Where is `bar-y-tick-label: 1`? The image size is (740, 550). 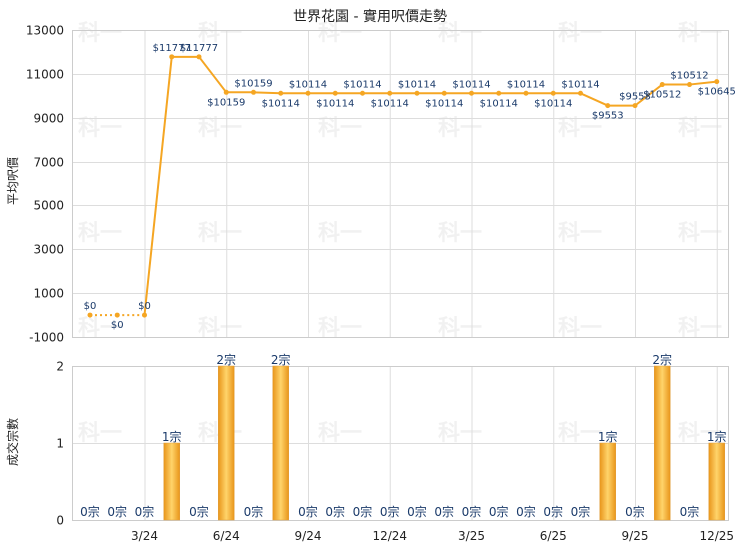
bar-y-tick-label: 1 is located at coordinates (60, 444).